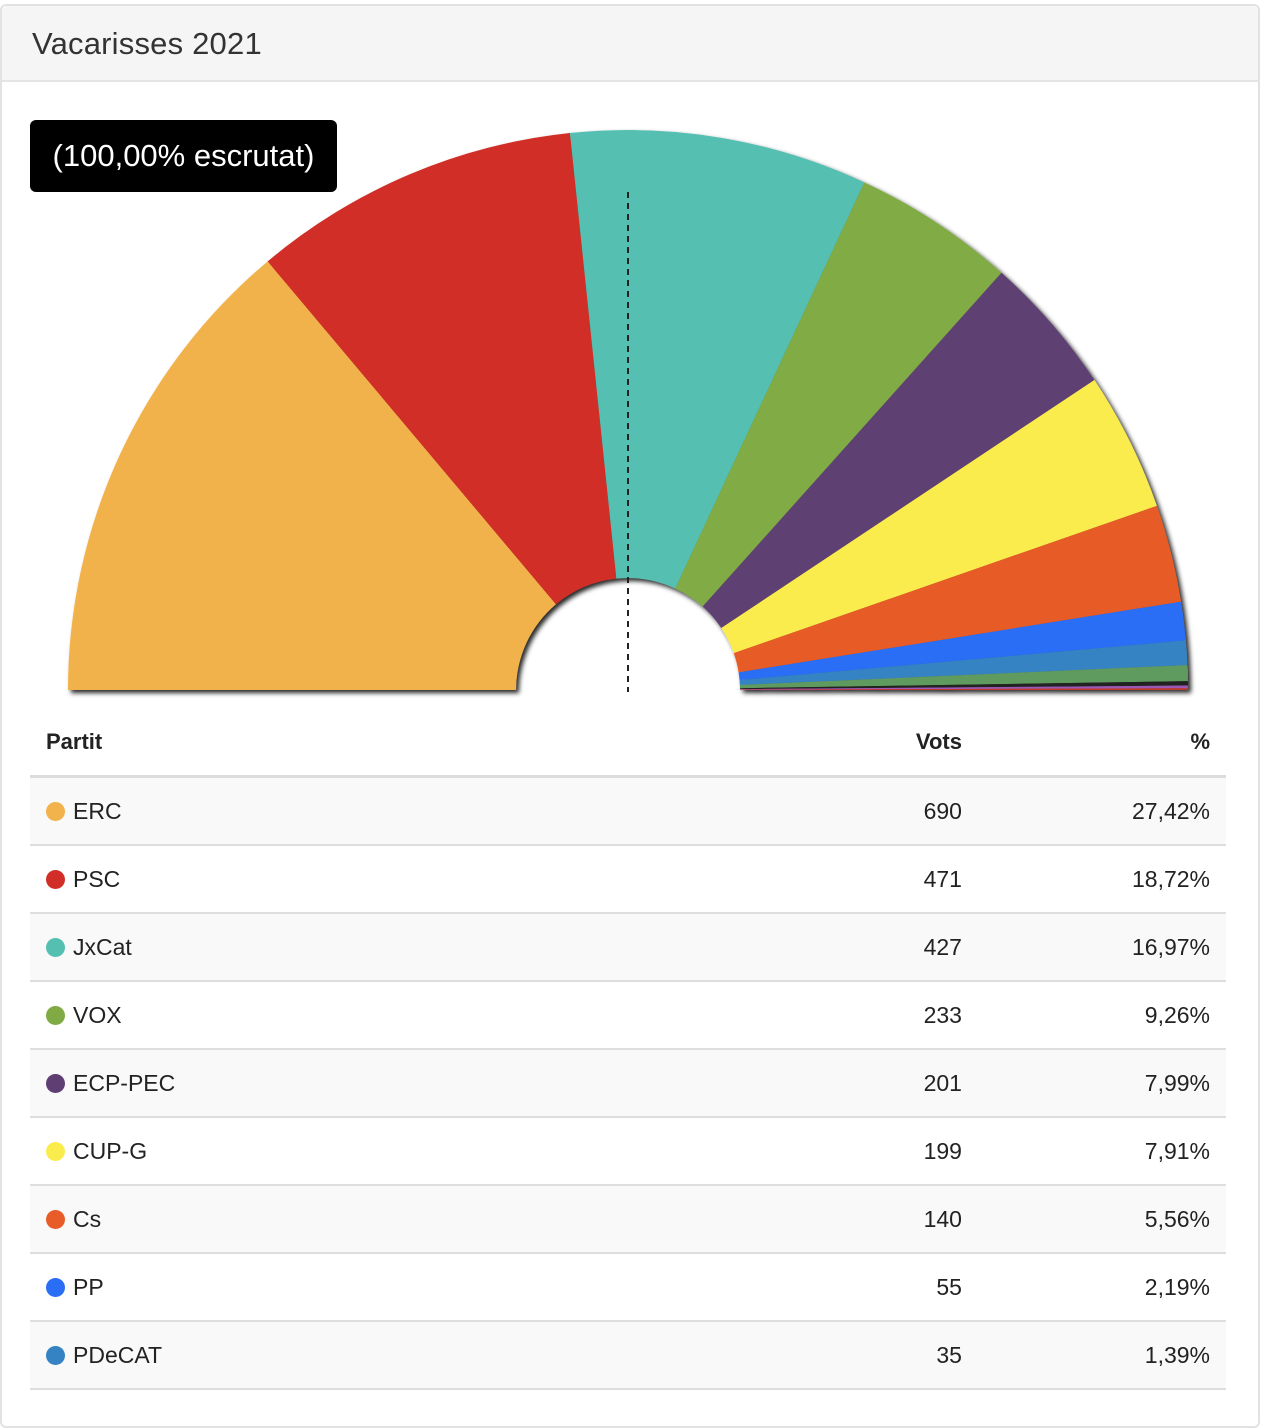 This screenshot has width=1266, height=1428. I want to click on percent-cell: 16,97%, so click(1101, 947).